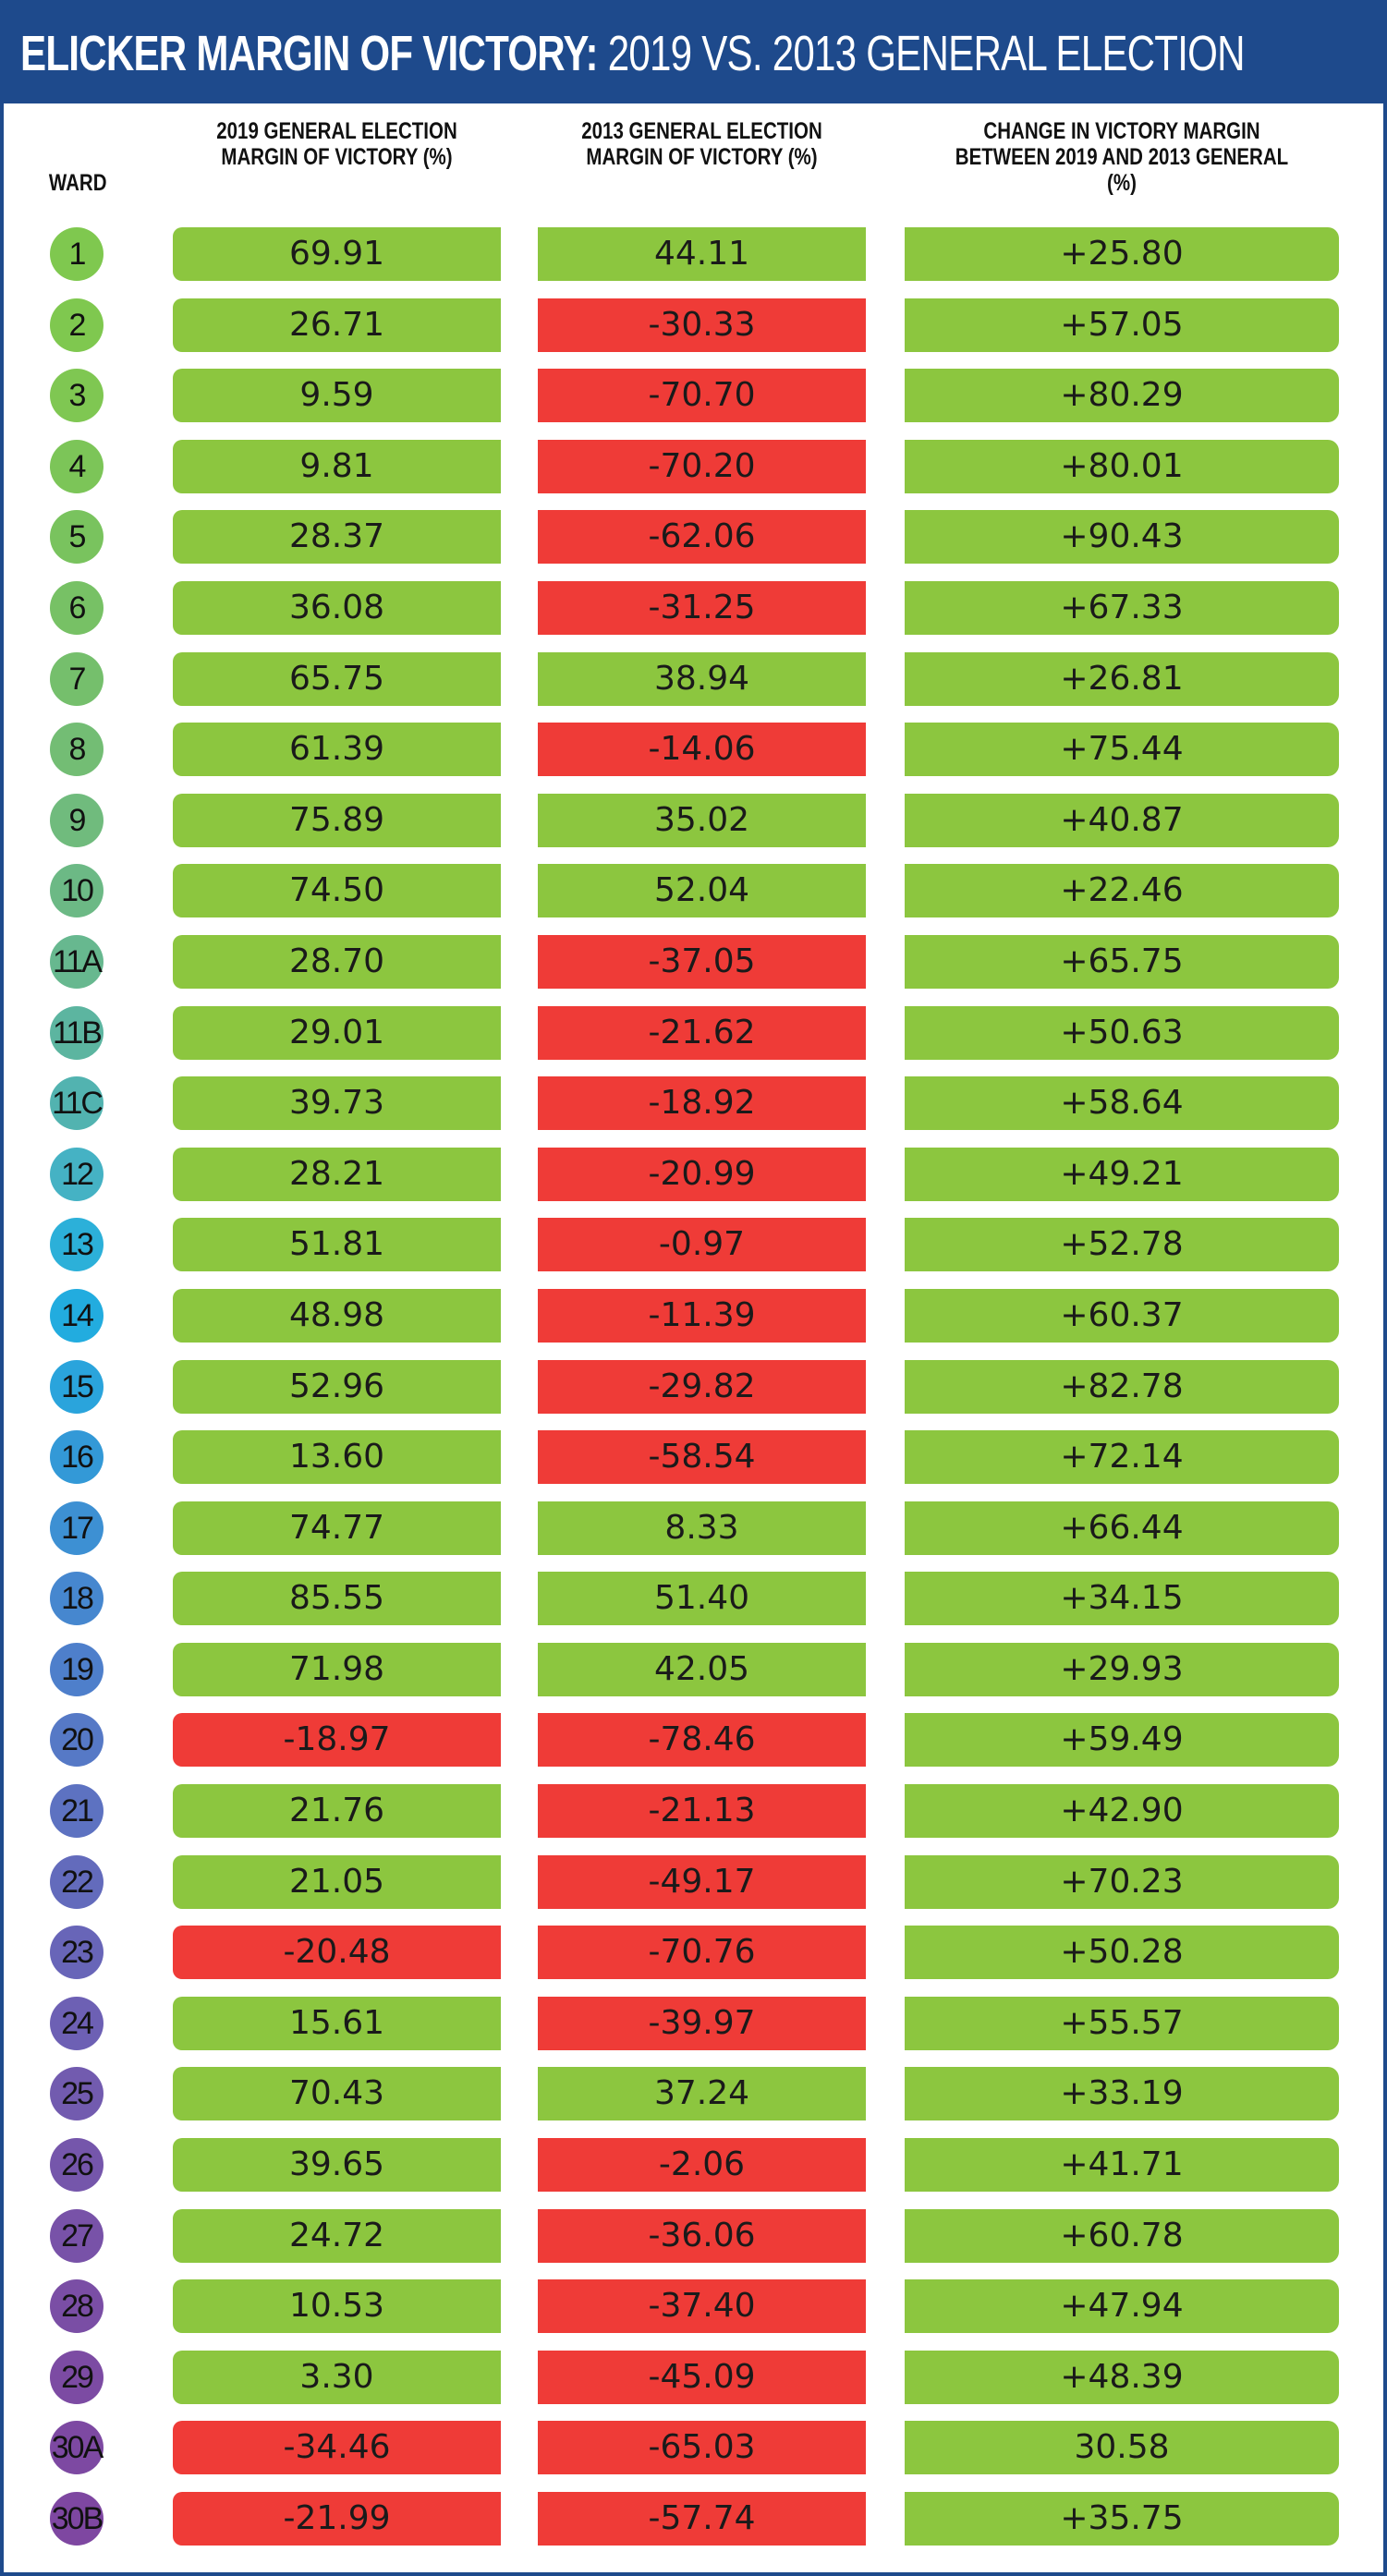 This screenshot has width=1387, height=2576. I want to click on margin-2019-cell: 39.73, so click(337, 1103).